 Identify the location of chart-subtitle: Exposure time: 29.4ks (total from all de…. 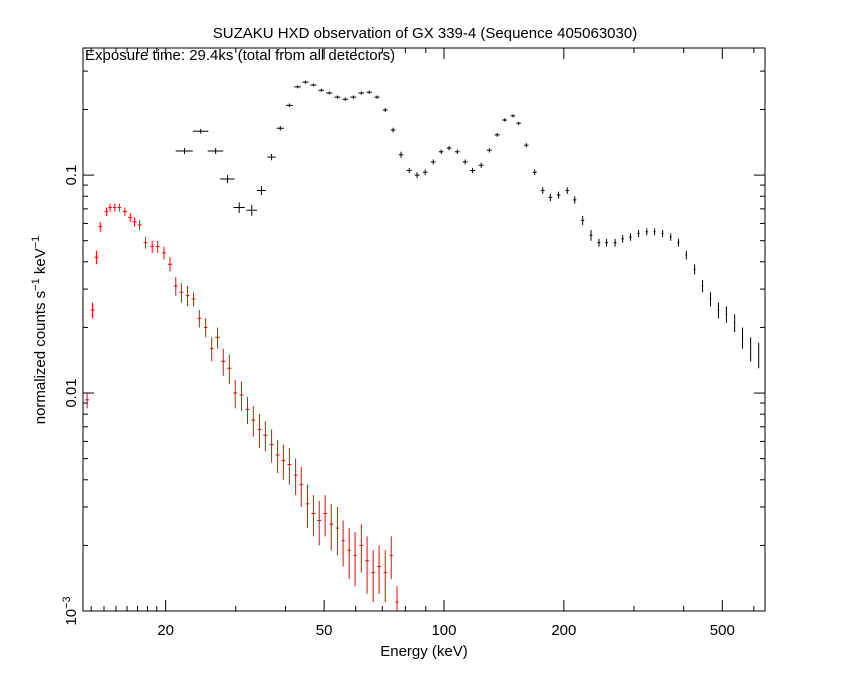
(240, 55).